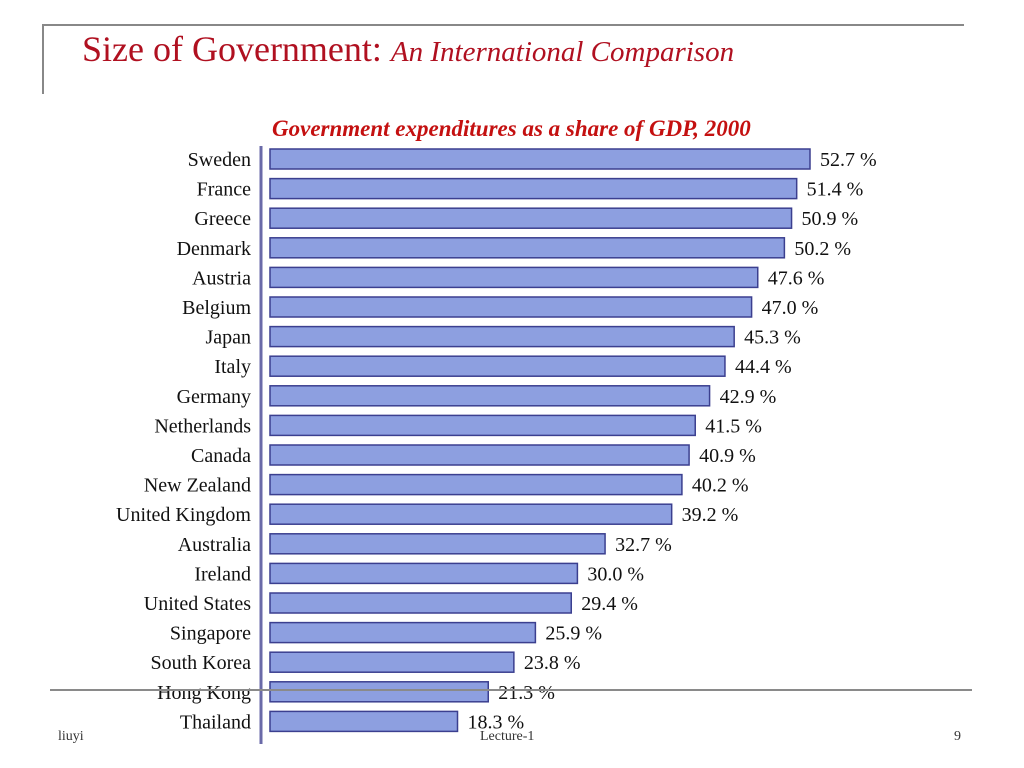 Image resolution: width=1024 pixels, height=768 pixels. Describe the element at coordinates (221, 456) in the screenshot. I see `category-label: Canada` at that location.